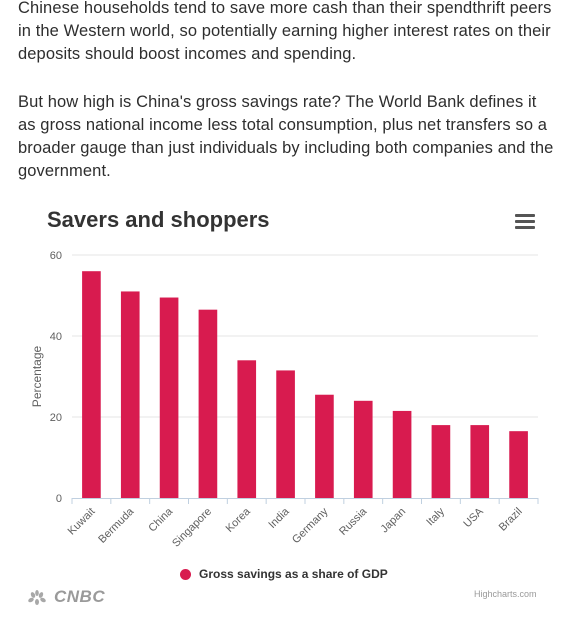 The image size is (574, 618). Describe the element at coordinates (353, 521) in the screenshot. I see `x-tick-label: Russia` at that location.